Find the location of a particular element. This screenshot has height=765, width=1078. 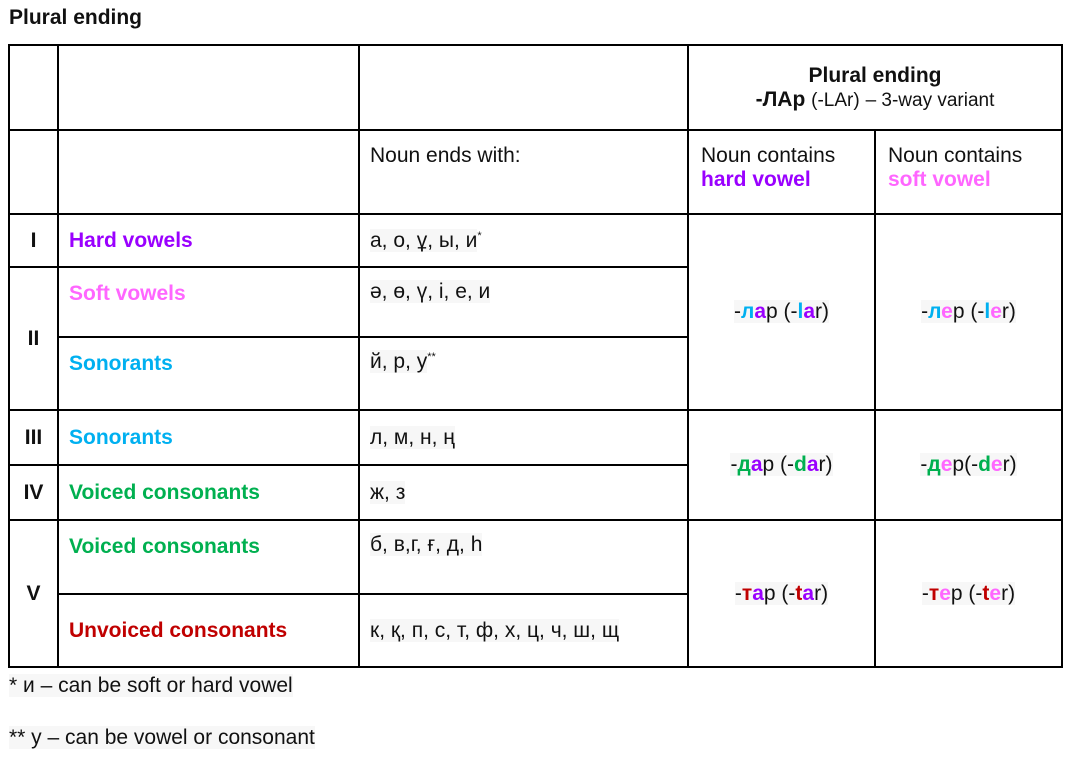

suffix-hard-3: -тар (-tar) is located at coordinates (781, 593).